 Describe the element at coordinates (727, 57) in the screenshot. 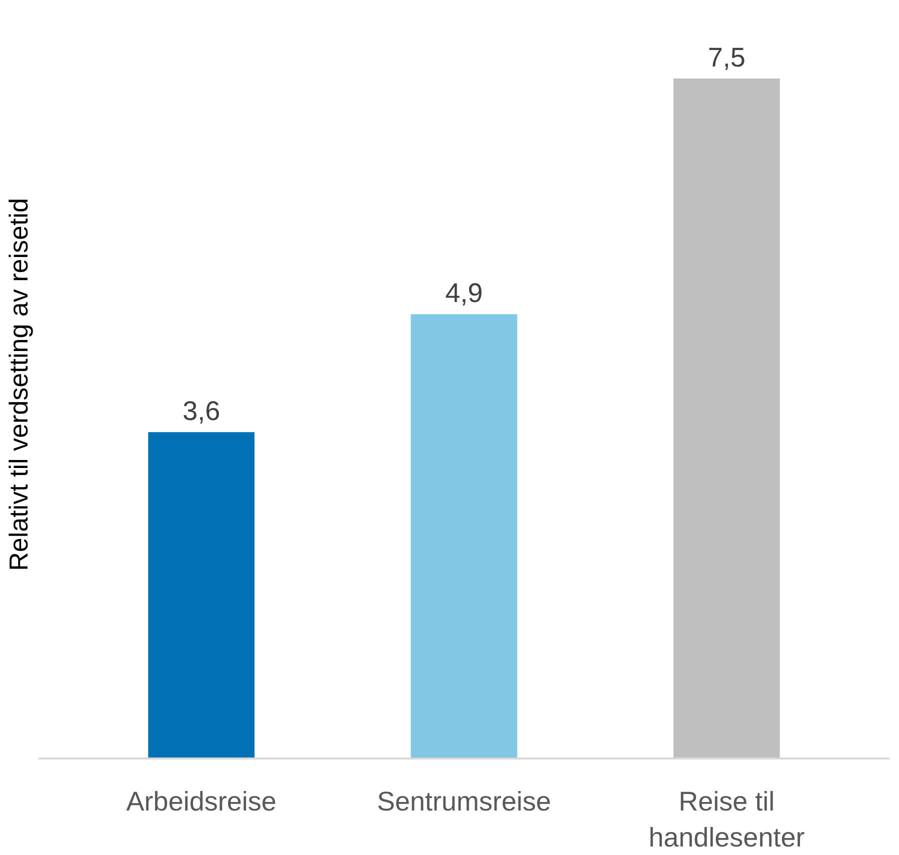

I see `data-label: 7,5` at that location.